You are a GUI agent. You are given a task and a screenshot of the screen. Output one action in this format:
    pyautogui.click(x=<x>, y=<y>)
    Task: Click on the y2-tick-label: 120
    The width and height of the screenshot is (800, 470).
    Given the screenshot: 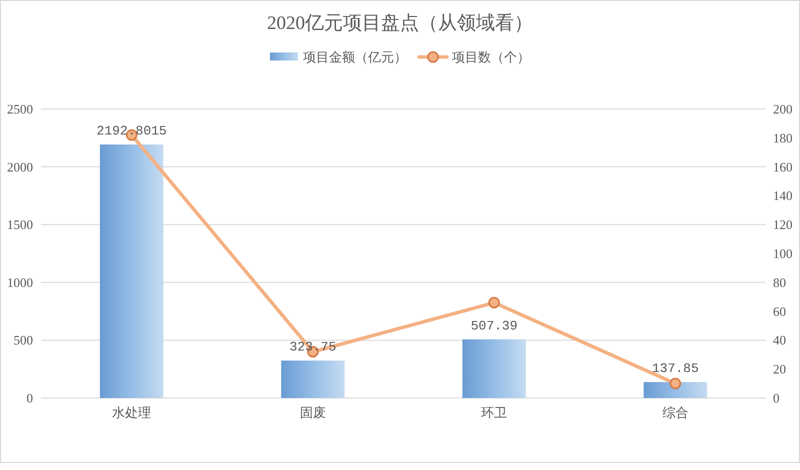 What is the action you would take?
    pyautogui.click(x=782, y=224)
    